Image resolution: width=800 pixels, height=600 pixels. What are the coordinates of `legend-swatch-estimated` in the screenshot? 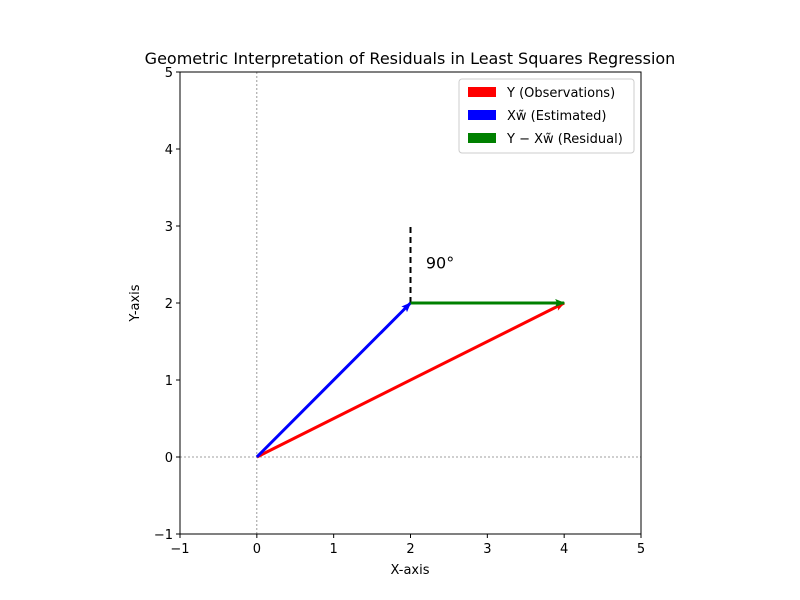 It's located at (482, 115).